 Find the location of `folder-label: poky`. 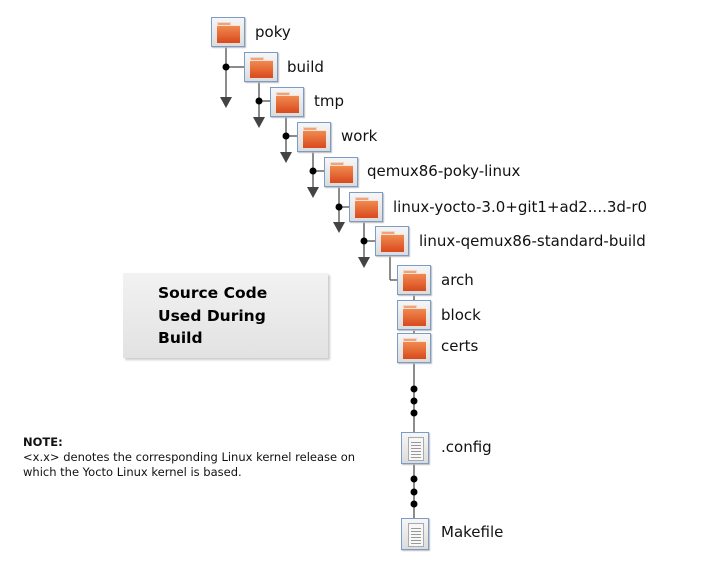

folder-label: poky is located at coordinates (273, 32).